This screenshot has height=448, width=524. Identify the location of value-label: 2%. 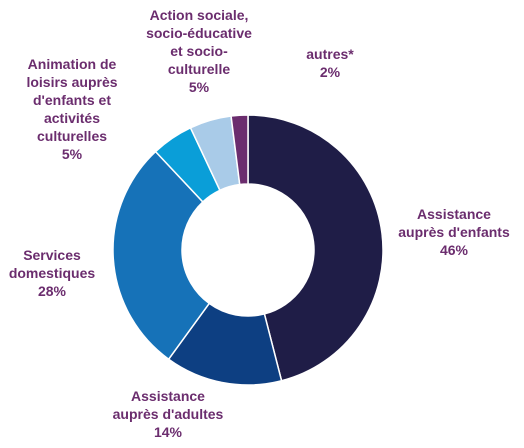
(330, 72).